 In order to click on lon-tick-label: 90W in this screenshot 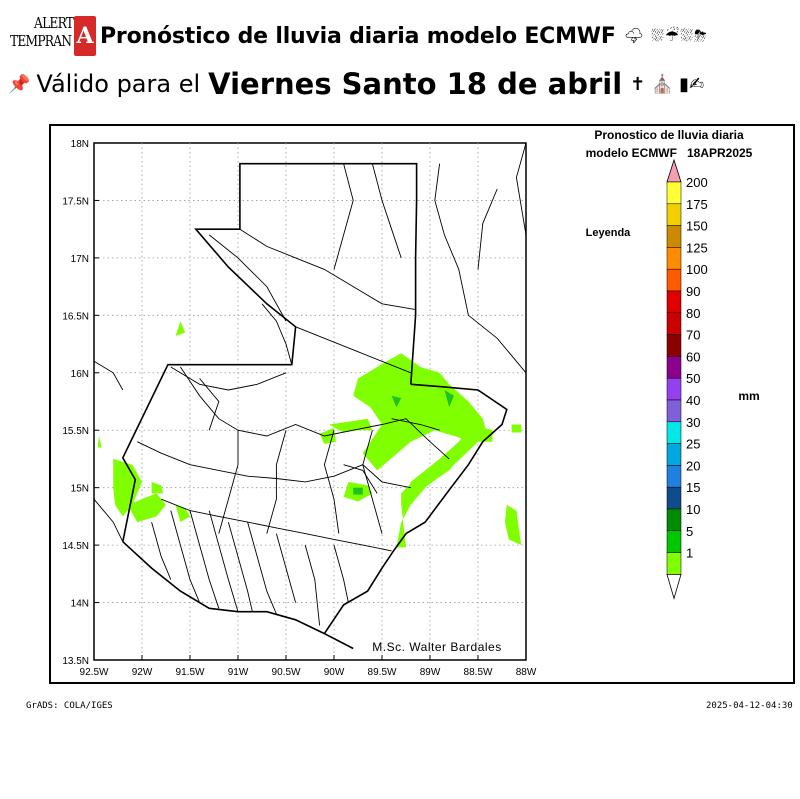, I will do `click(334, 672)`.